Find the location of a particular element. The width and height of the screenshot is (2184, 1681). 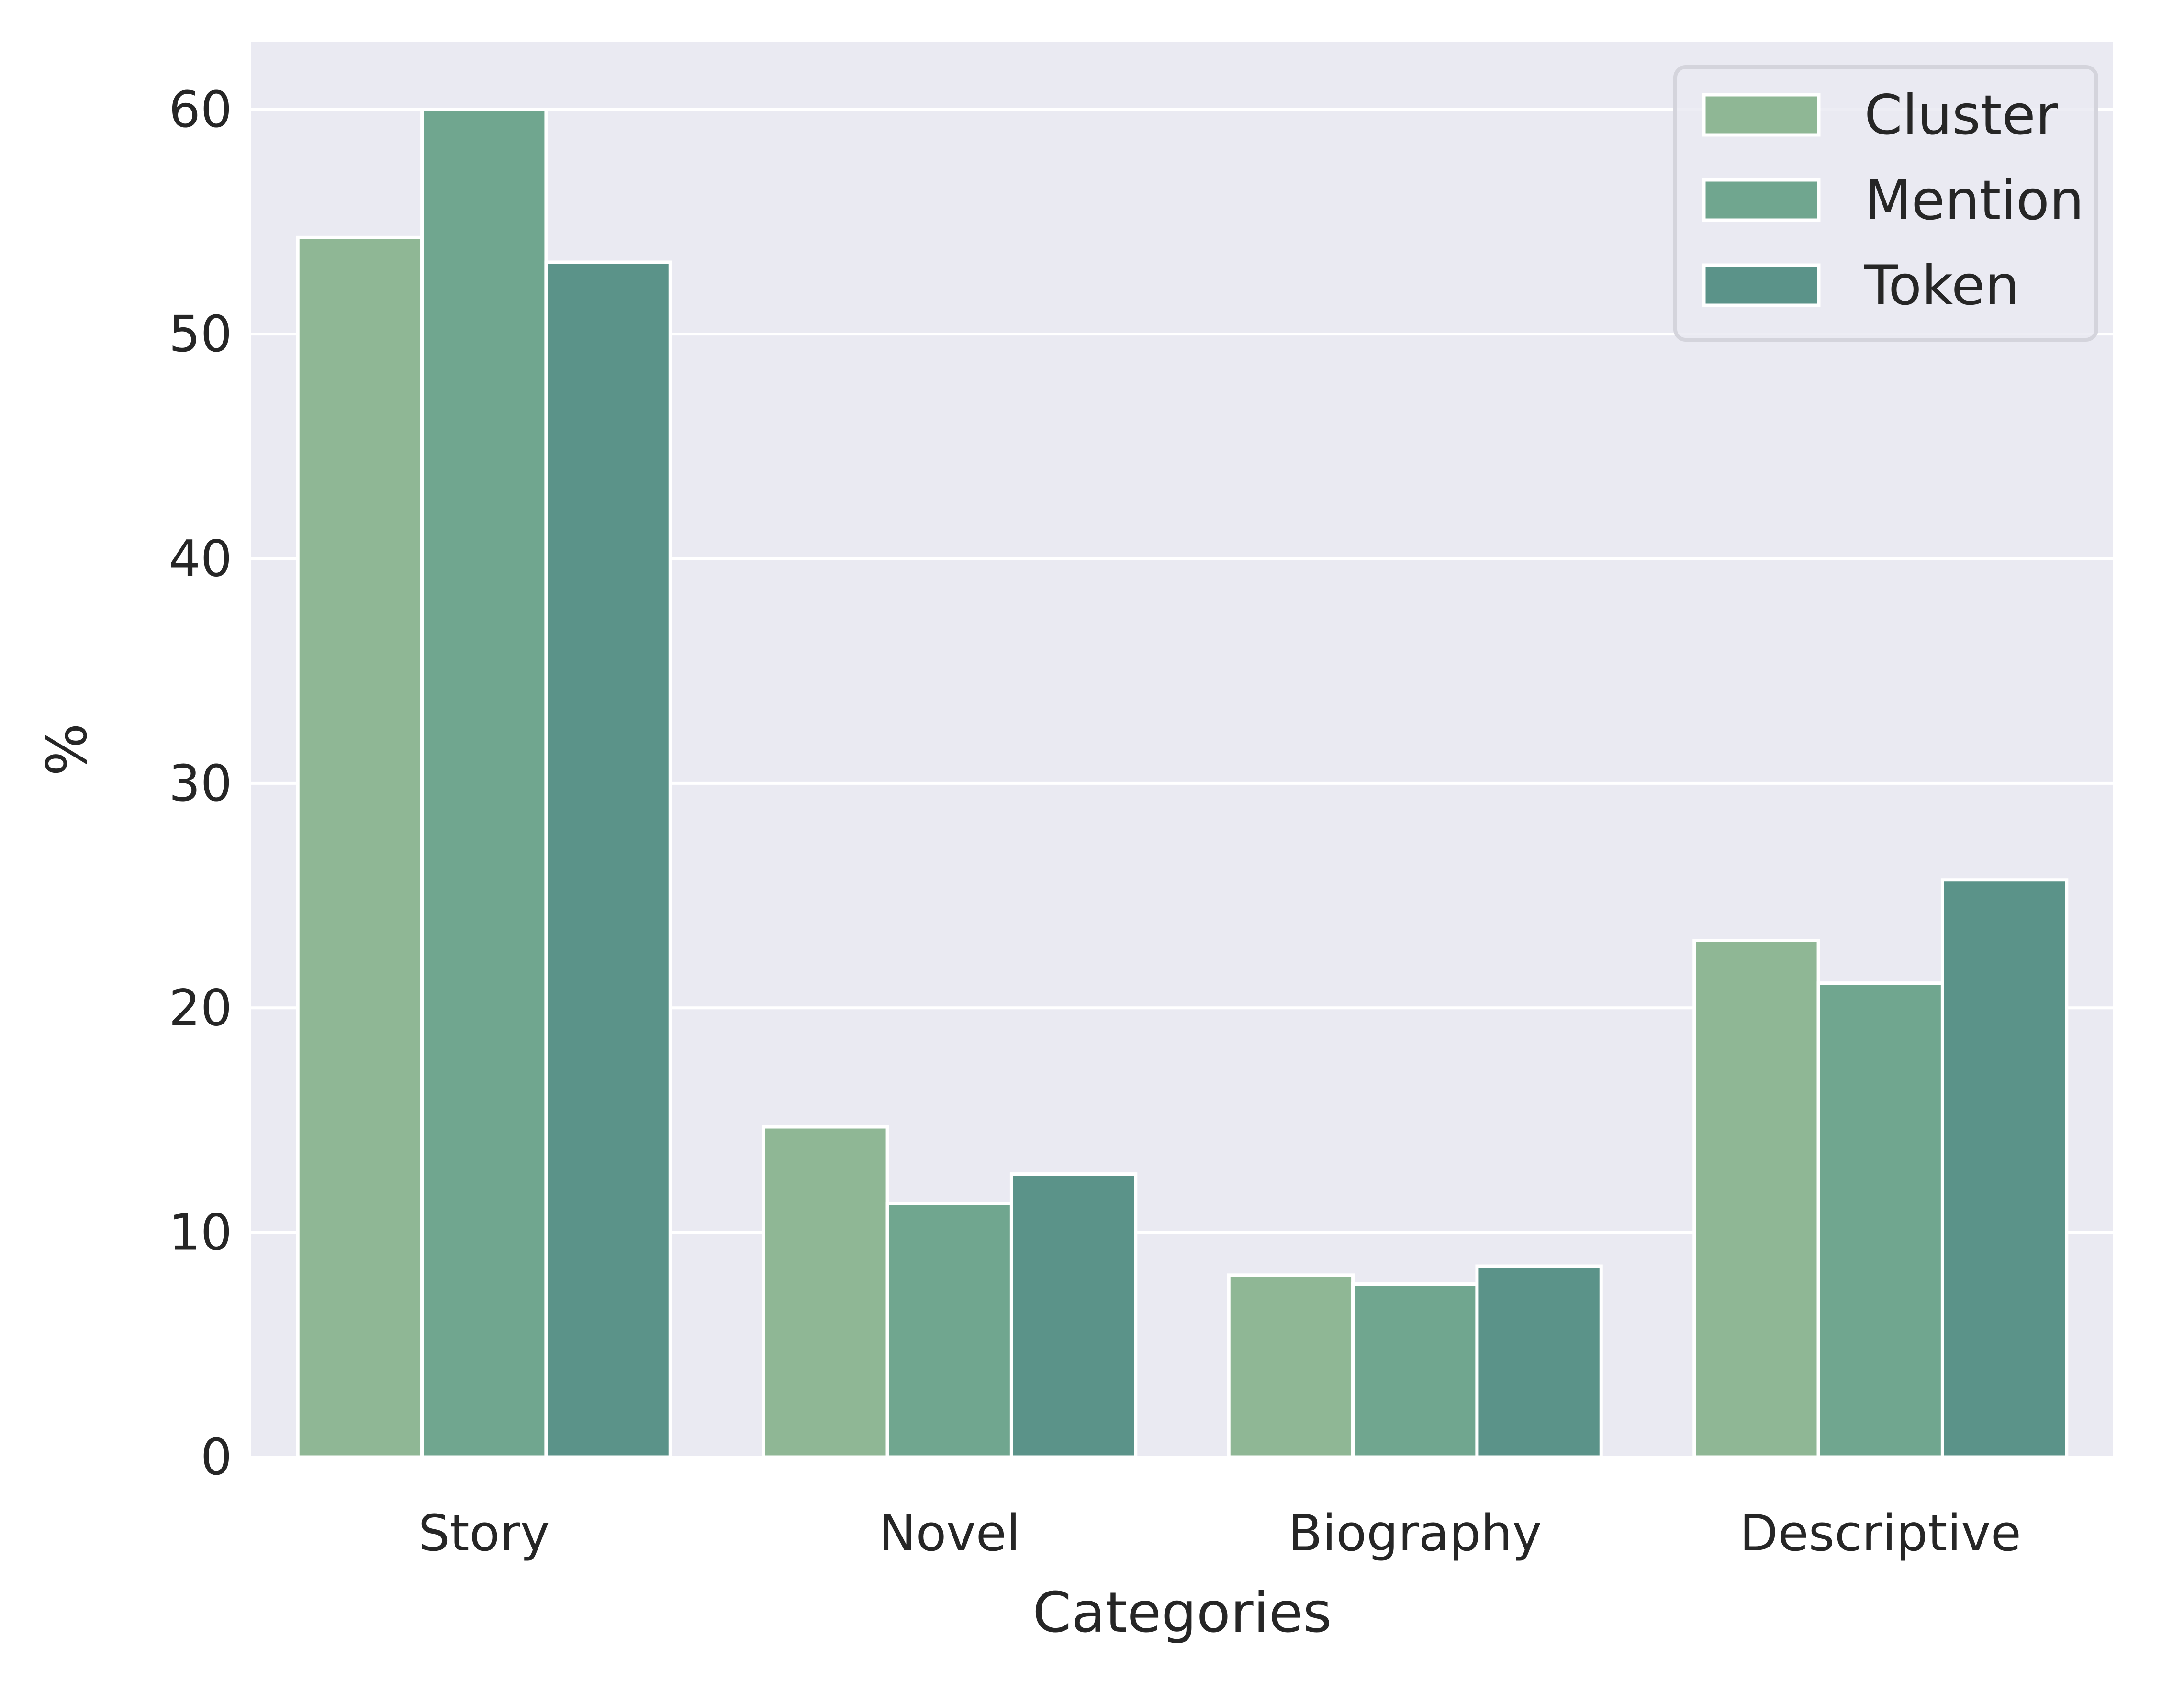

x-tick-labels: Story Novel Biography Descriptive is located at coordinates (1220, 1533).